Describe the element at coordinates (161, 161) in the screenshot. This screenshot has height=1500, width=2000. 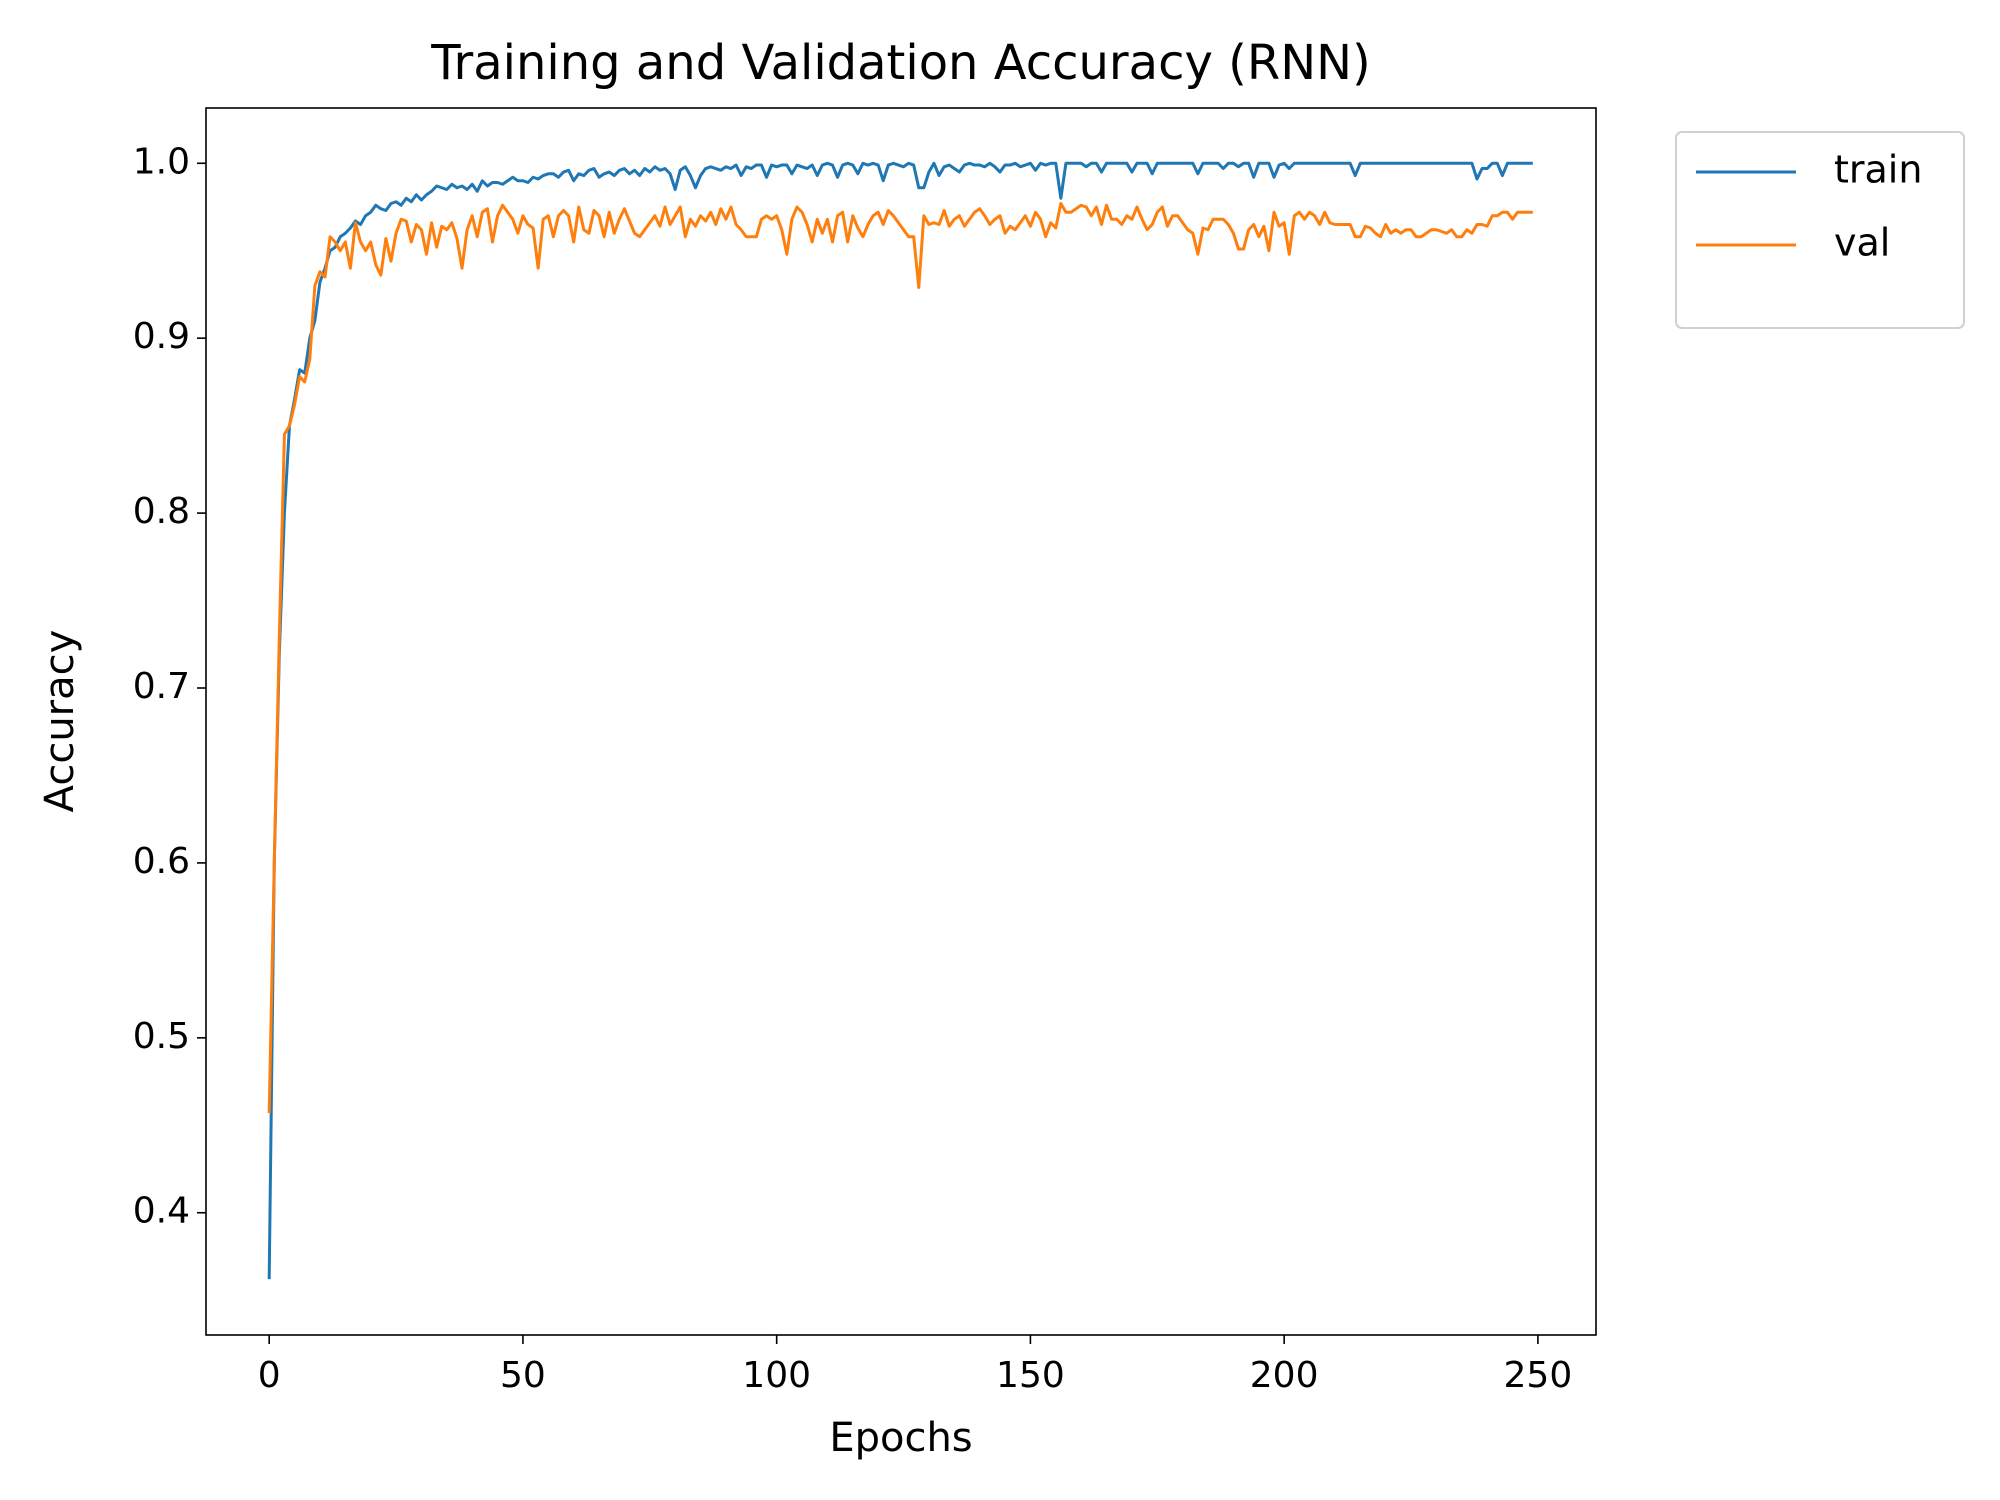
I see `y-tick-label: 1.0` at that location.